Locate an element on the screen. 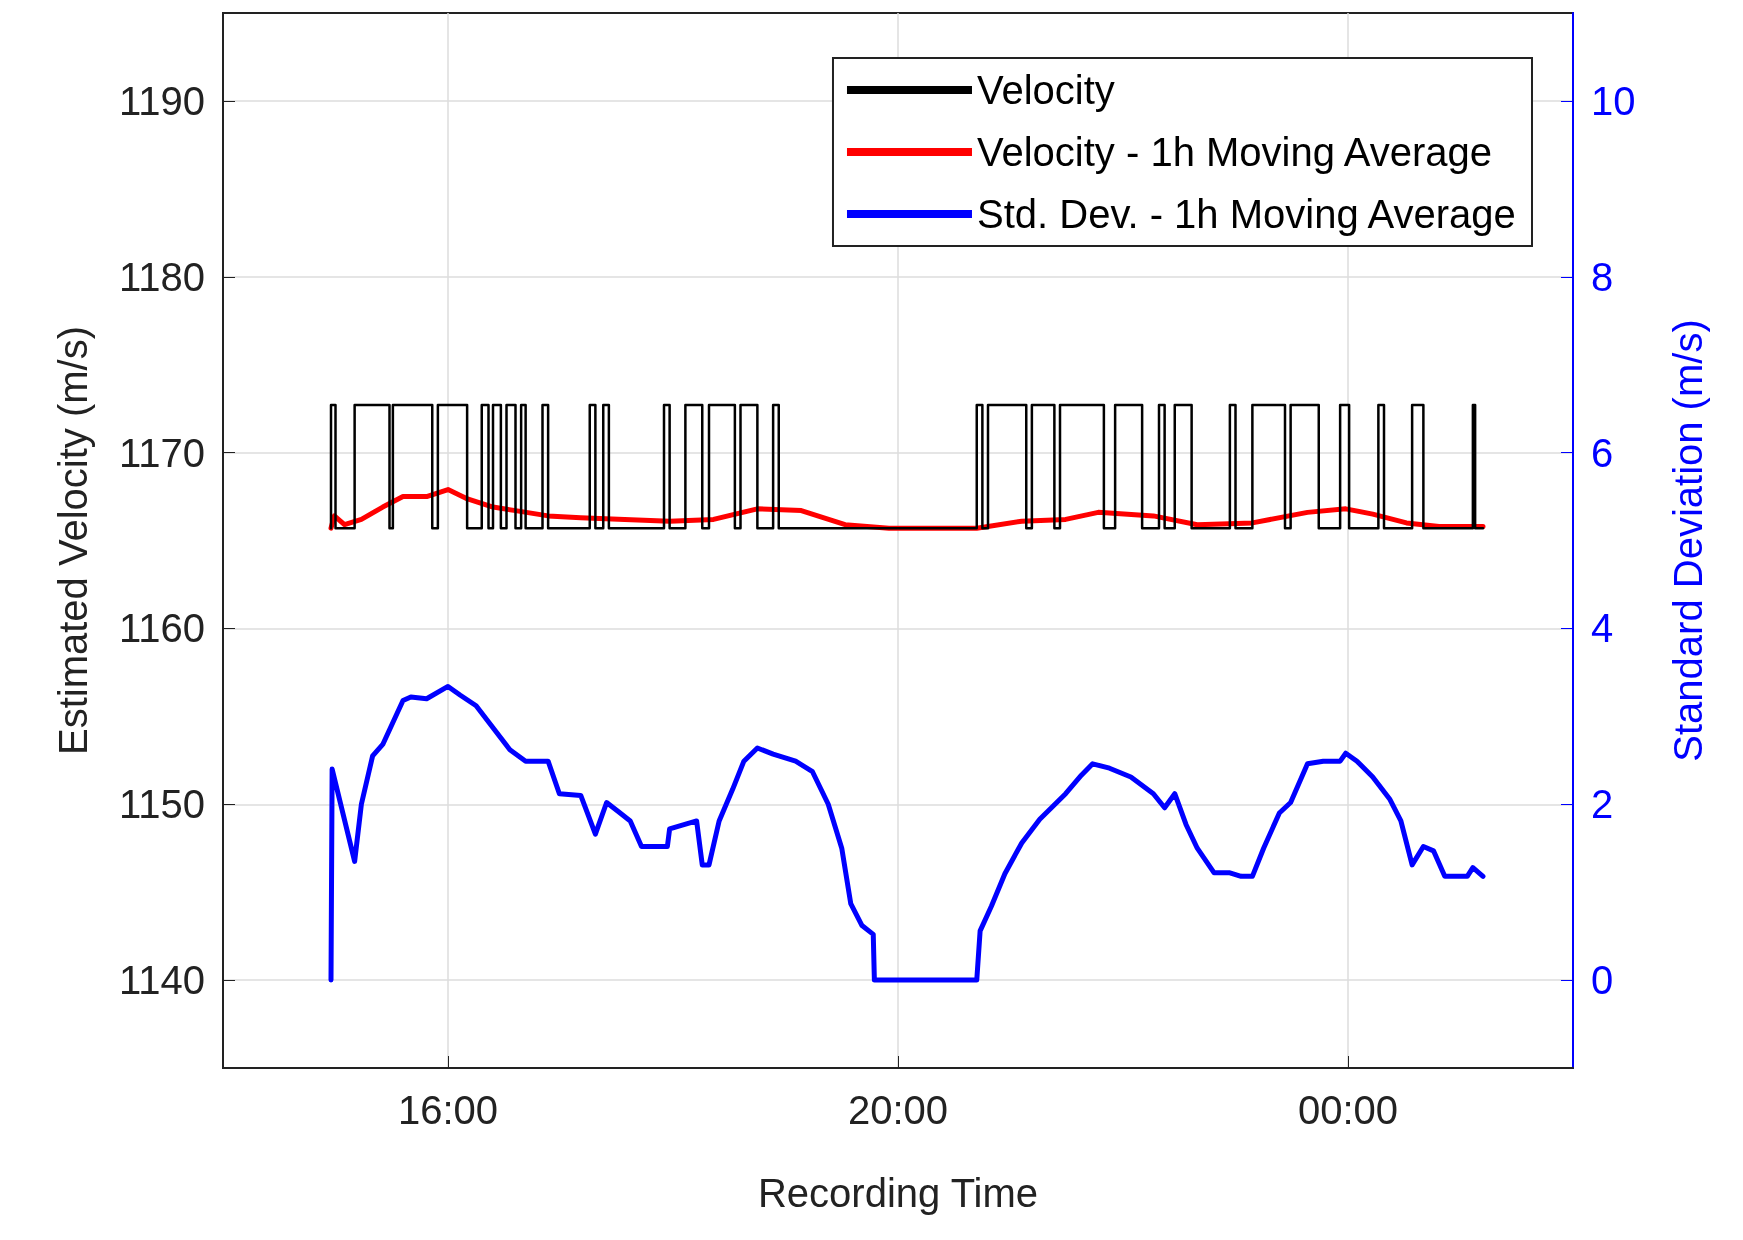 This screenshot has height=1240, width=1743. legend-label: Velocity is located at coordinates (1045, 90).